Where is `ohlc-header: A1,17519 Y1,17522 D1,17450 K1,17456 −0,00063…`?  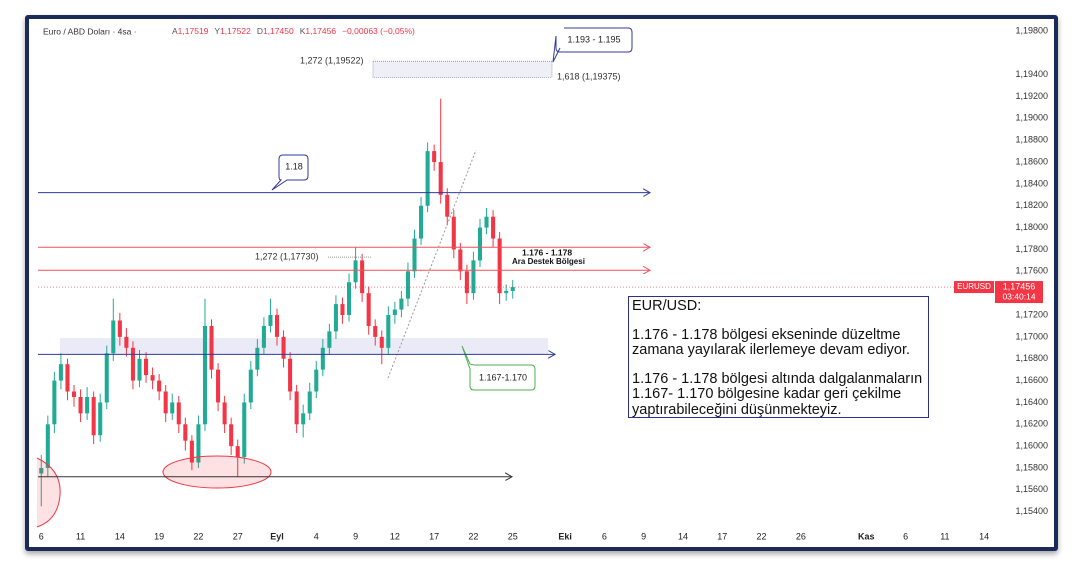
ohlc-header: A1,17519 Y1,17522 D1,17450 K1,17456 −0,00063… is located at coordinates (293, 31).